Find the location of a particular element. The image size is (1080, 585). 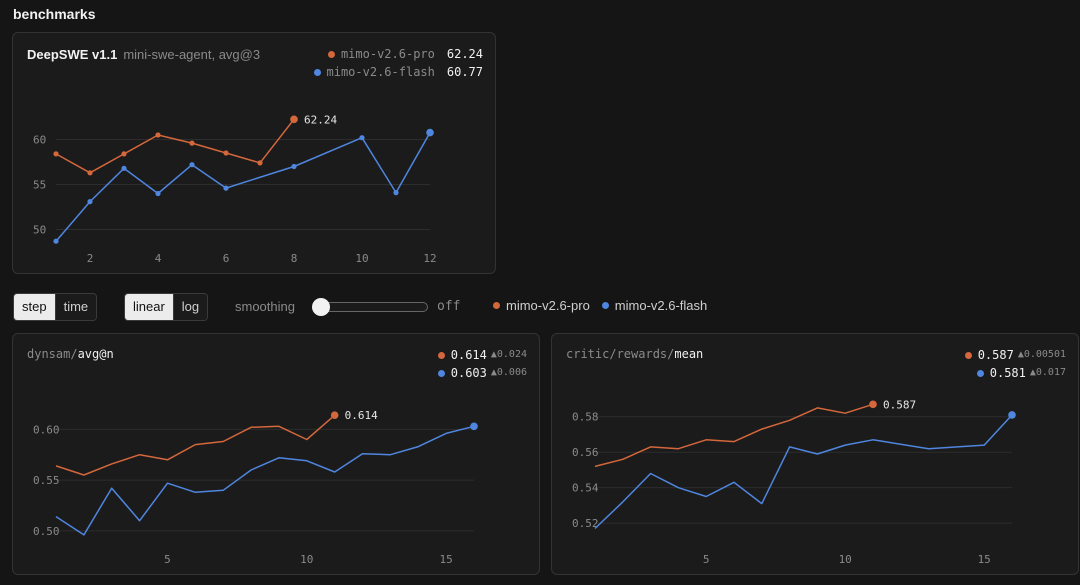

chart-title-main: DeepSWE v1.1 is located at coordinates (72, 54).